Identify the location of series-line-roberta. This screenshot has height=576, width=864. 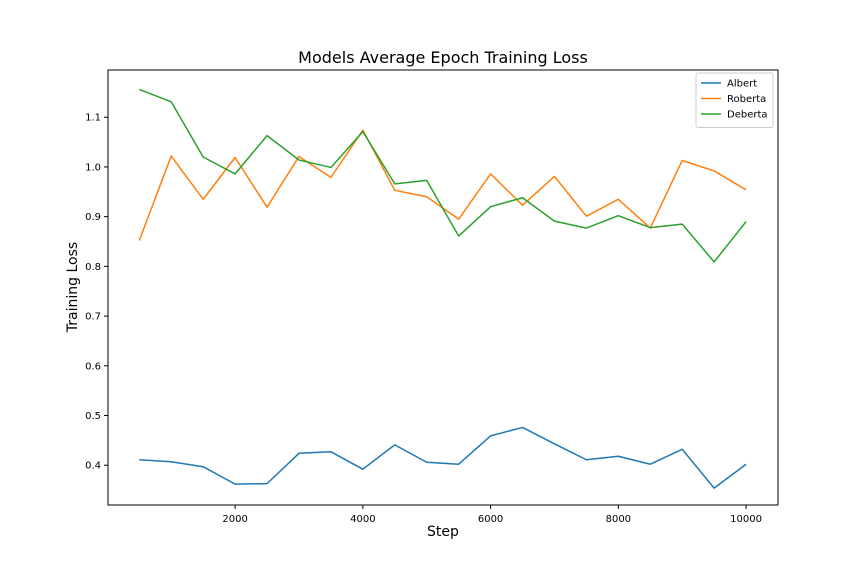
(442, 185).